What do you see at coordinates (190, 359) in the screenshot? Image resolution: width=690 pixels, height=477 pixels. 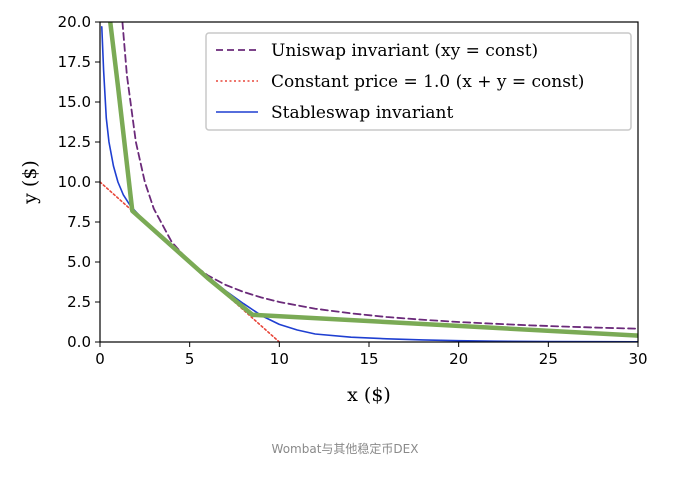 I see `x-tick-label: 5` at bounding box center [190, 359].